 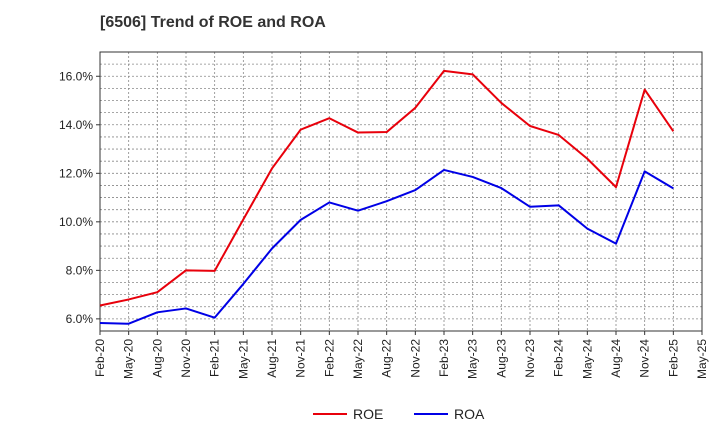 What do you see at coordinates (368, 414) in the screenshot?
I see `legend-label-roe: ROE` at bounding box center [368, 414].